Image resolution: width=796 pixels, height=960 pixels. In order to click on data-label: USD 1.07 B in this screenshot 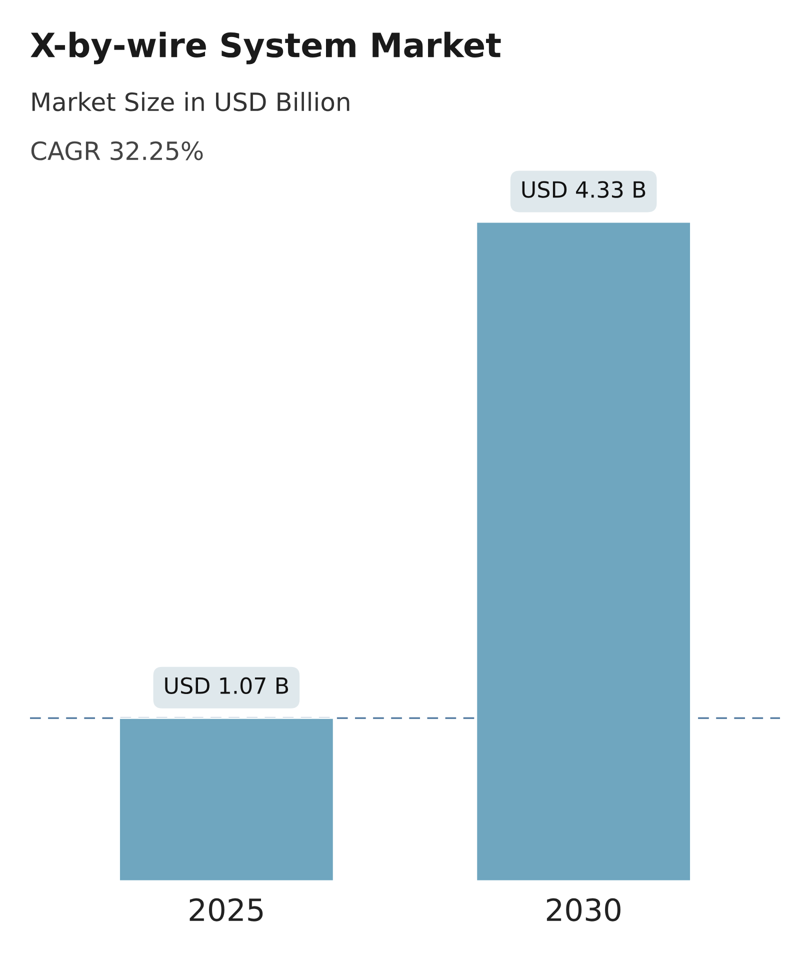, I will do `click(226, 685)`.